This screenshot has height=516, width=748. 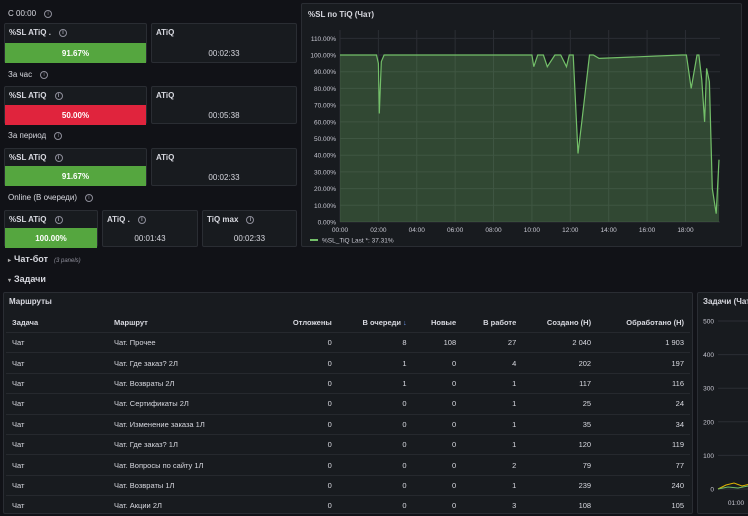 What do you see at coordinates (75, 53) in the screenshot?
I see `stat-value-sl-since-midnight: 91.67%` at bounding box center [75, 53].